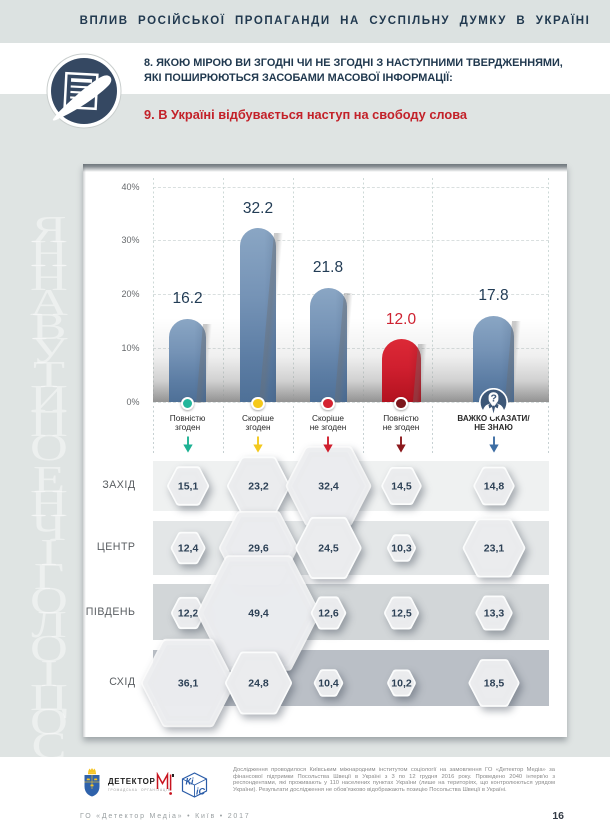 The width and height of the screenshot is (610, 834). What do you see at coordinates (493, 684) in the screenshot?
I see `svg-text: 18,5` at bounding box center [493, 684].